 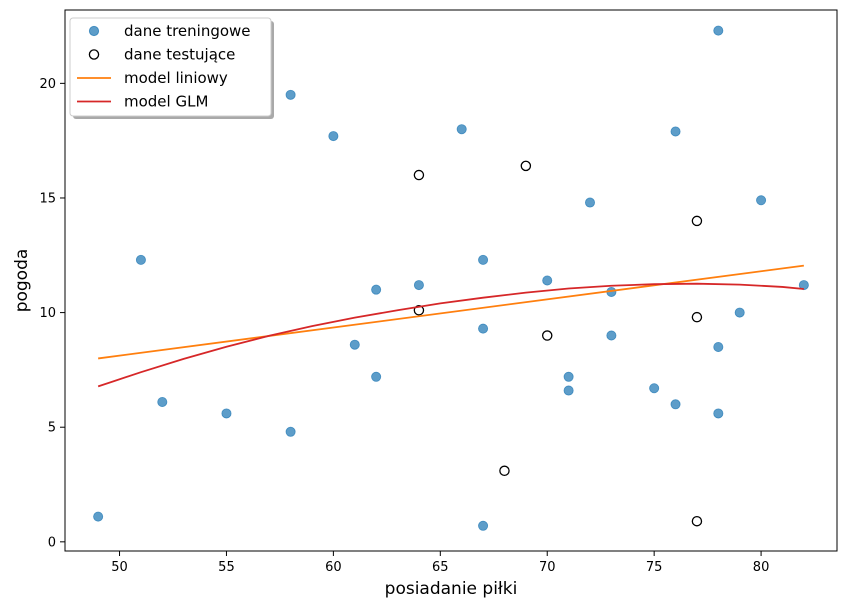 What do you see at coordinates (176, 78) in the screenshot?
I see `legend-label: model liniowy` at bounding box center [176, 78].